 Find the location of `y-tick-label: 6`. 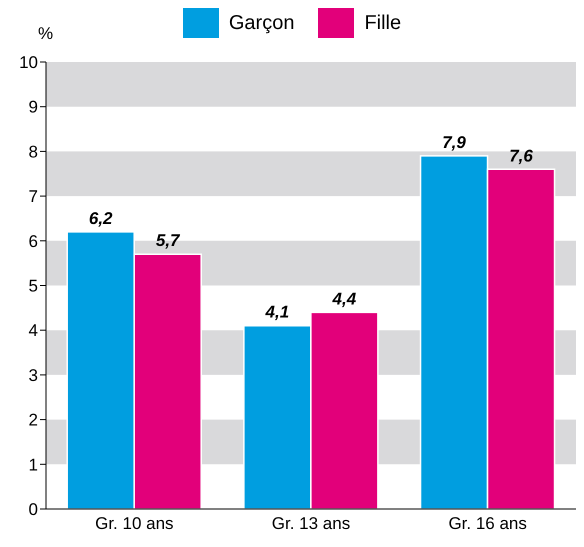

y-tick-label: 6 is located at coordinates (33, 241).